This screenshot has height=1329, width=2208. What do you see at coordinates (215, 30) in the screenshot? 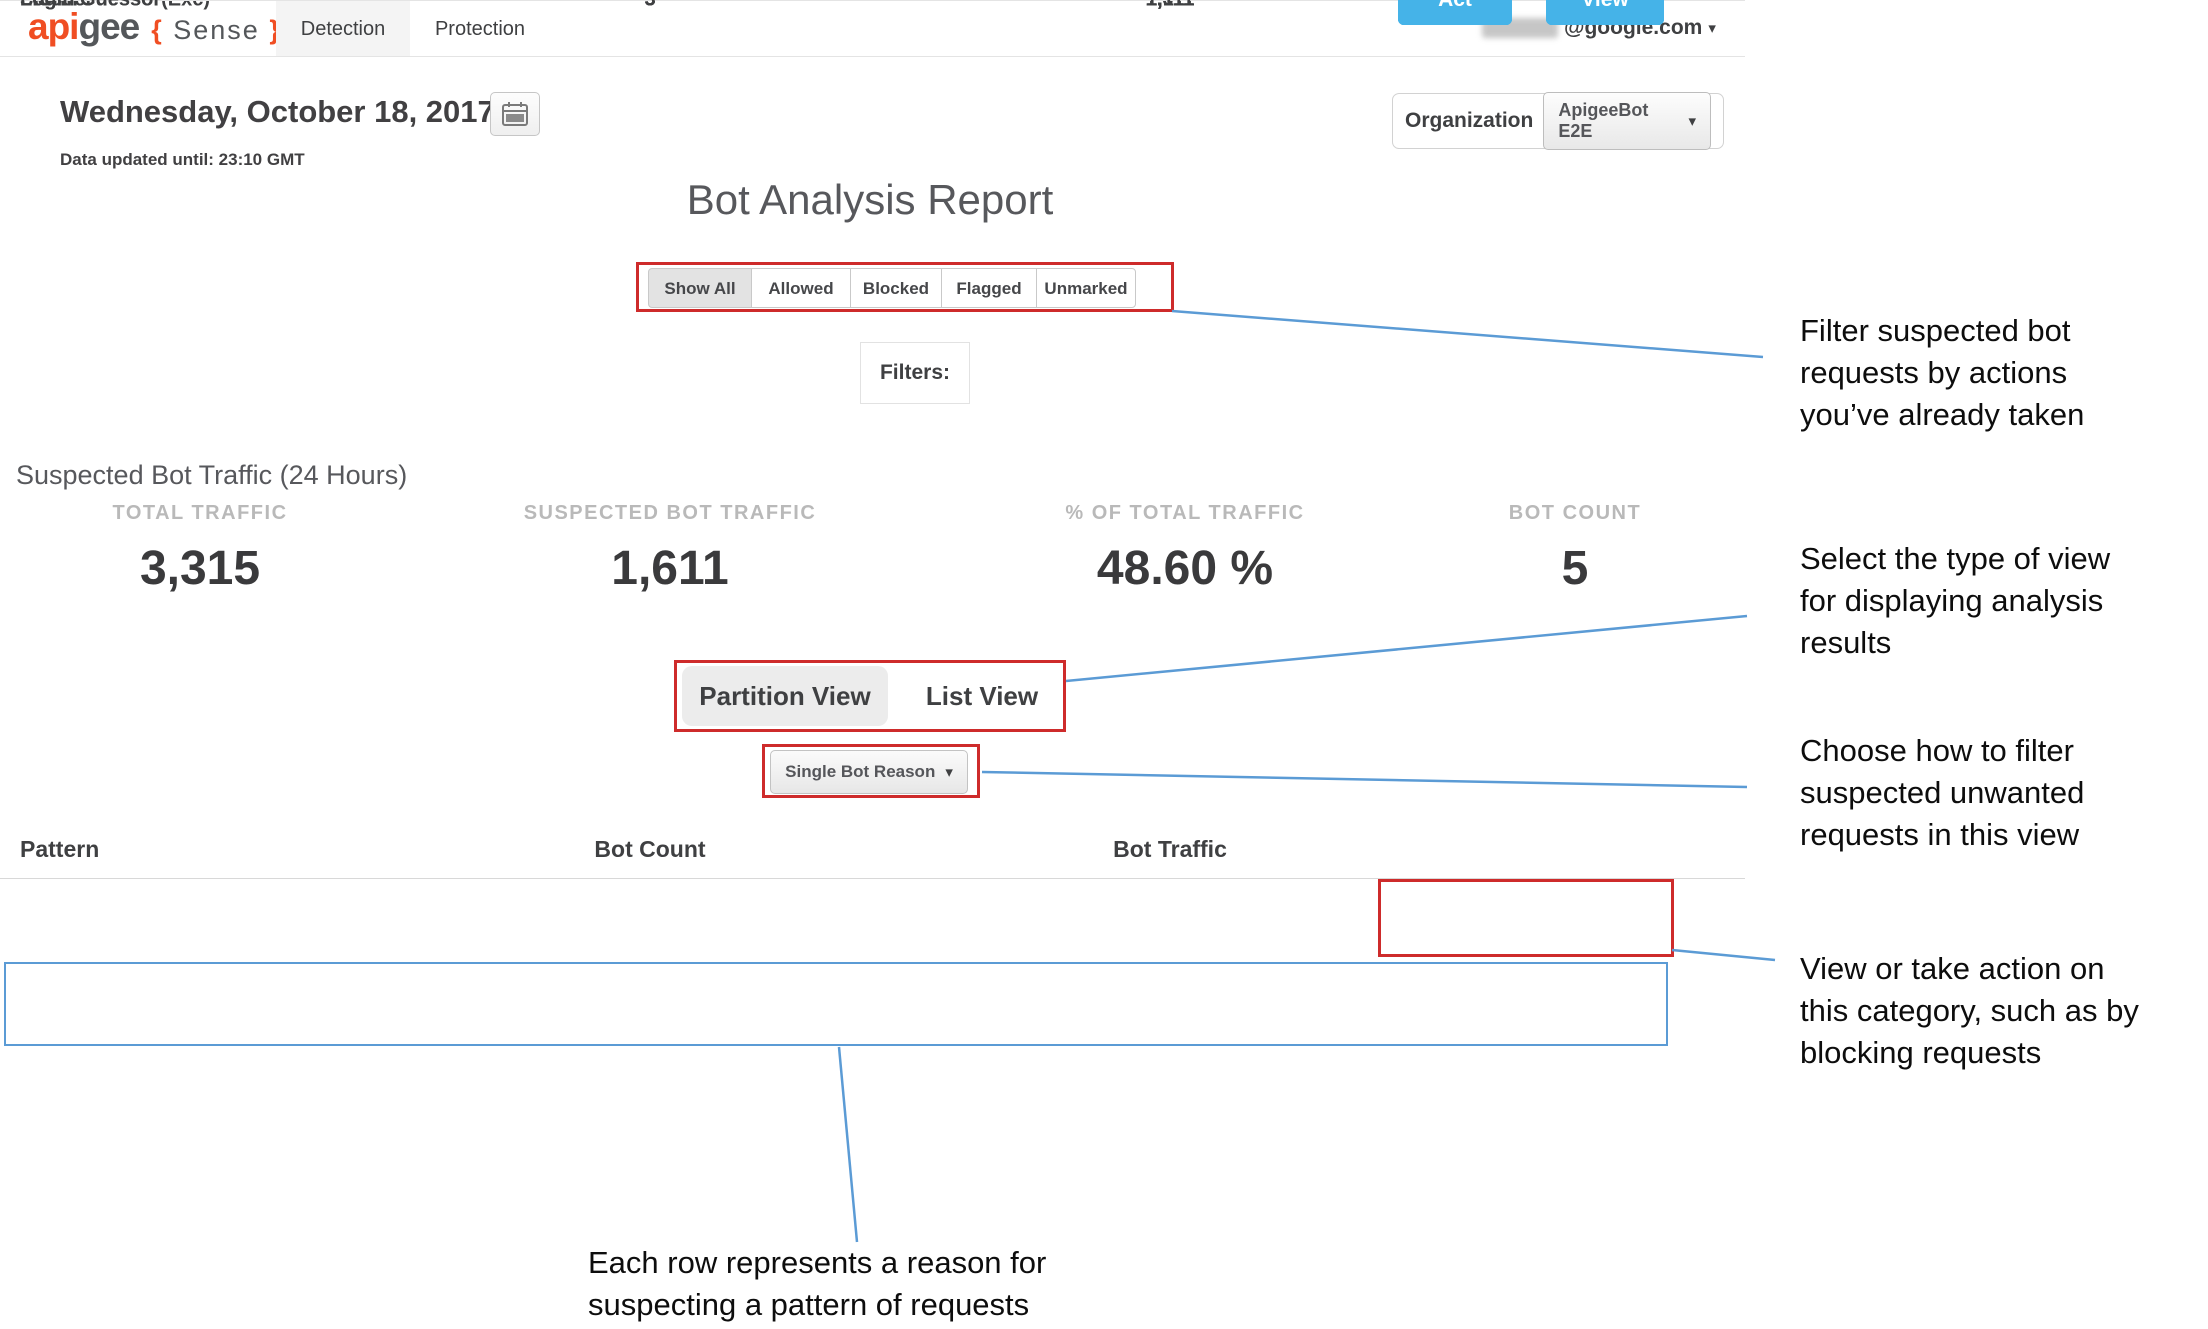
I see `sense-badge: { Sense }` at bounding box center [215, 30].